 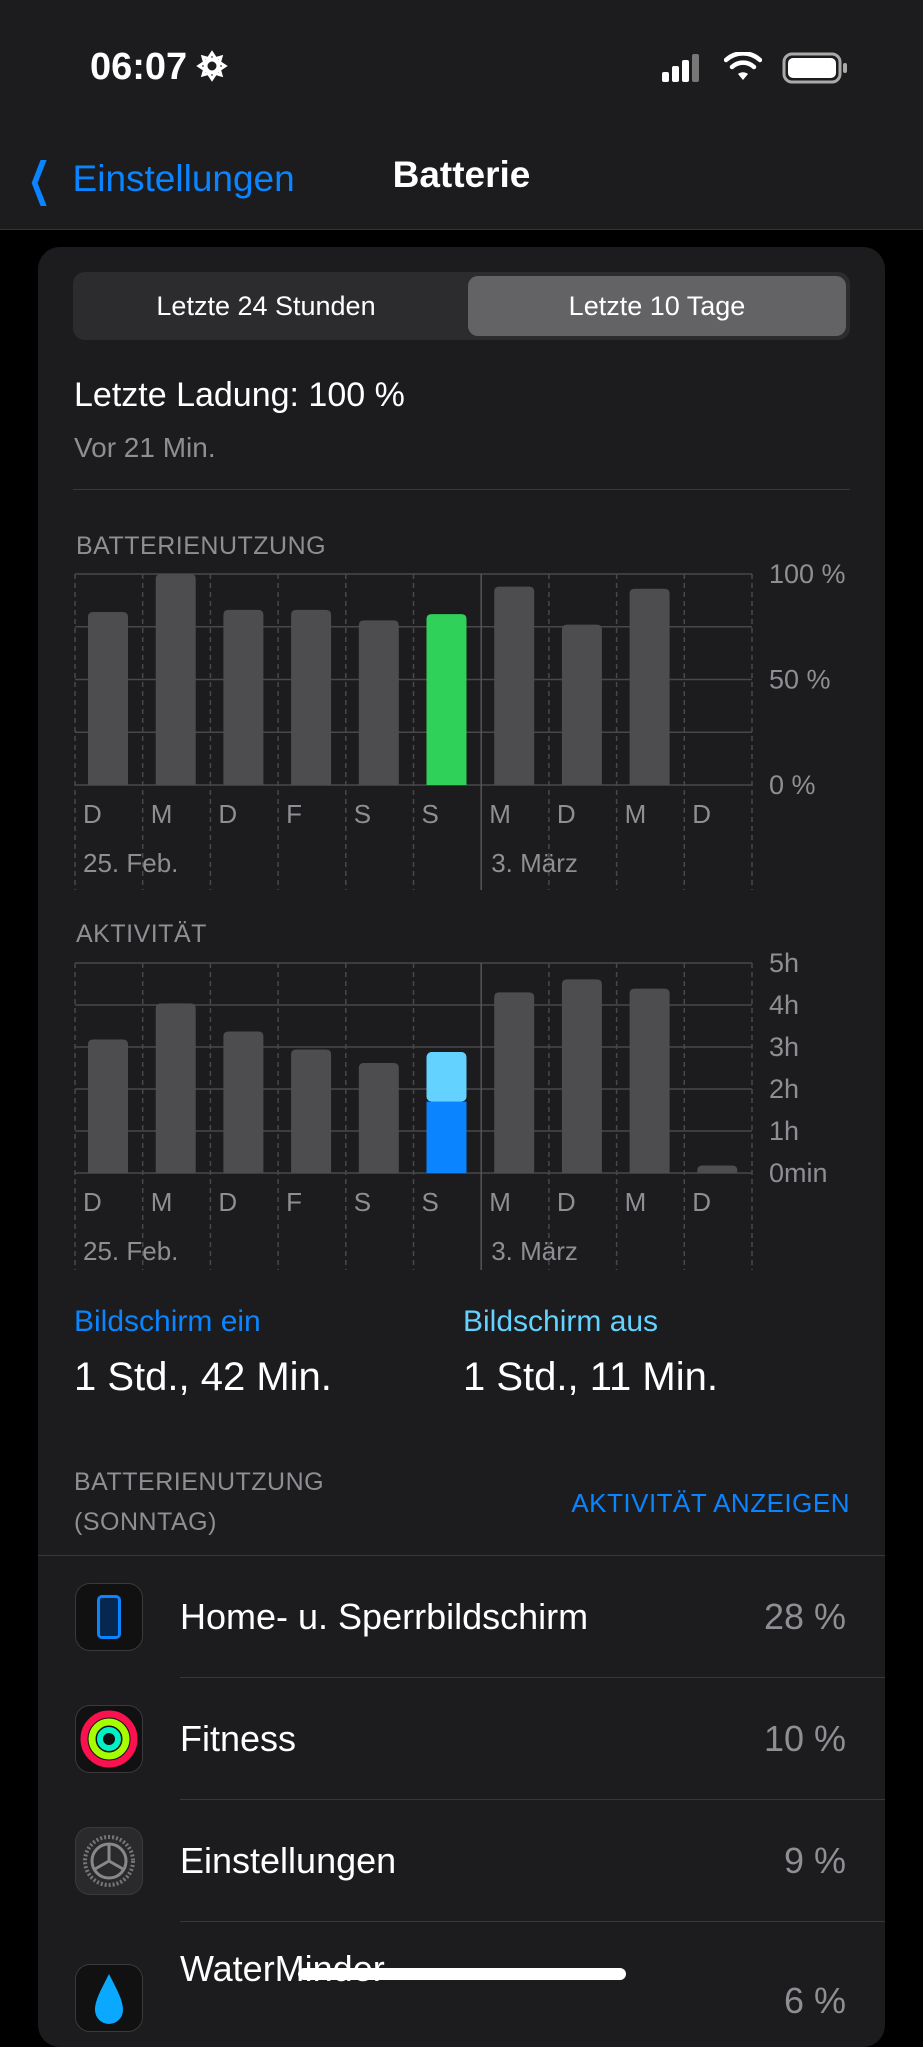 What do you see at coordinates (680, 68) in the screenshot?
I see `cellular-signal-icon` at bounding box center [680, 68].